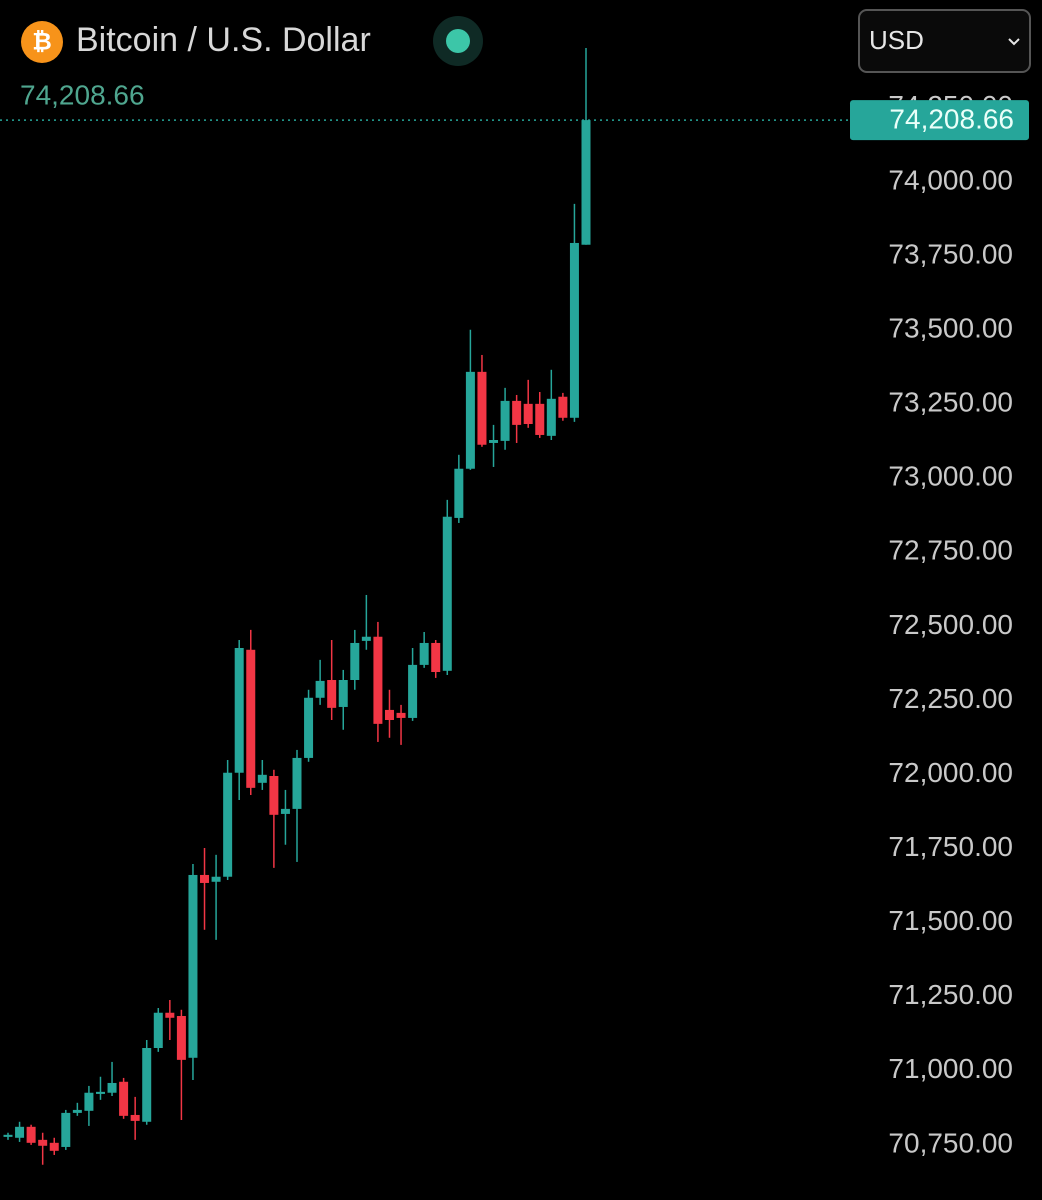 The width and height of the screenshot is (1042, 1200). I want to click on y-tick-label: 73,250.00, so click(950, 402).